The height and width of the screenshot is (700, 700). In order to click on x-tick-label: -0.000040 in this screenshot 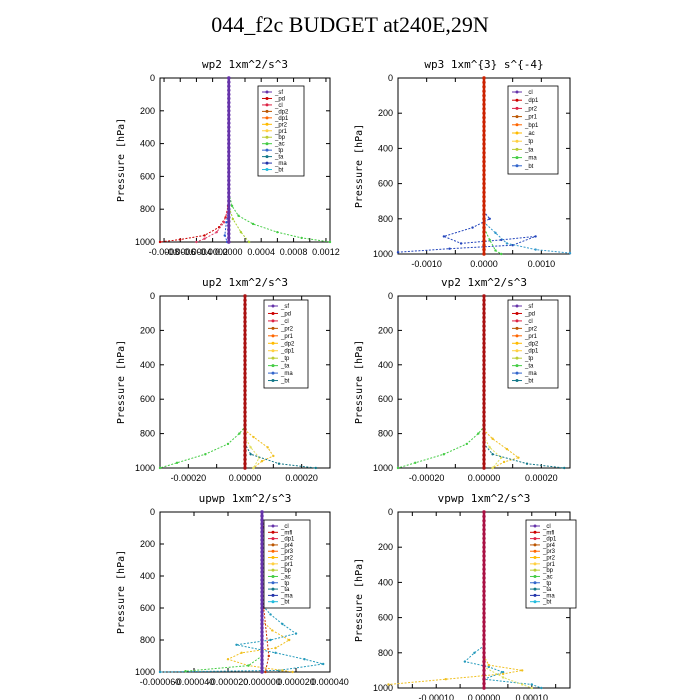, I will do `click(194, 682)`.